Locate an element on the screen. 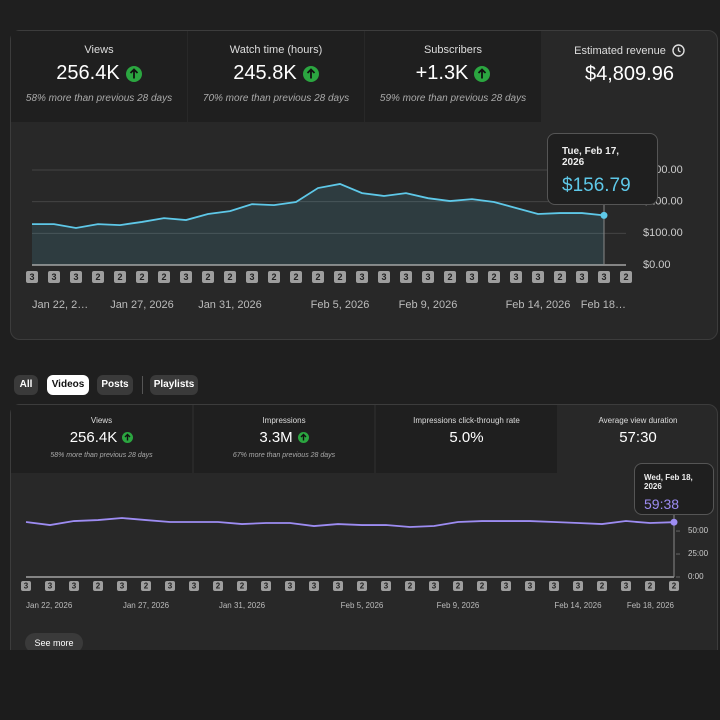  card-value: $4,809.96 is located at coordinates (629, 74).